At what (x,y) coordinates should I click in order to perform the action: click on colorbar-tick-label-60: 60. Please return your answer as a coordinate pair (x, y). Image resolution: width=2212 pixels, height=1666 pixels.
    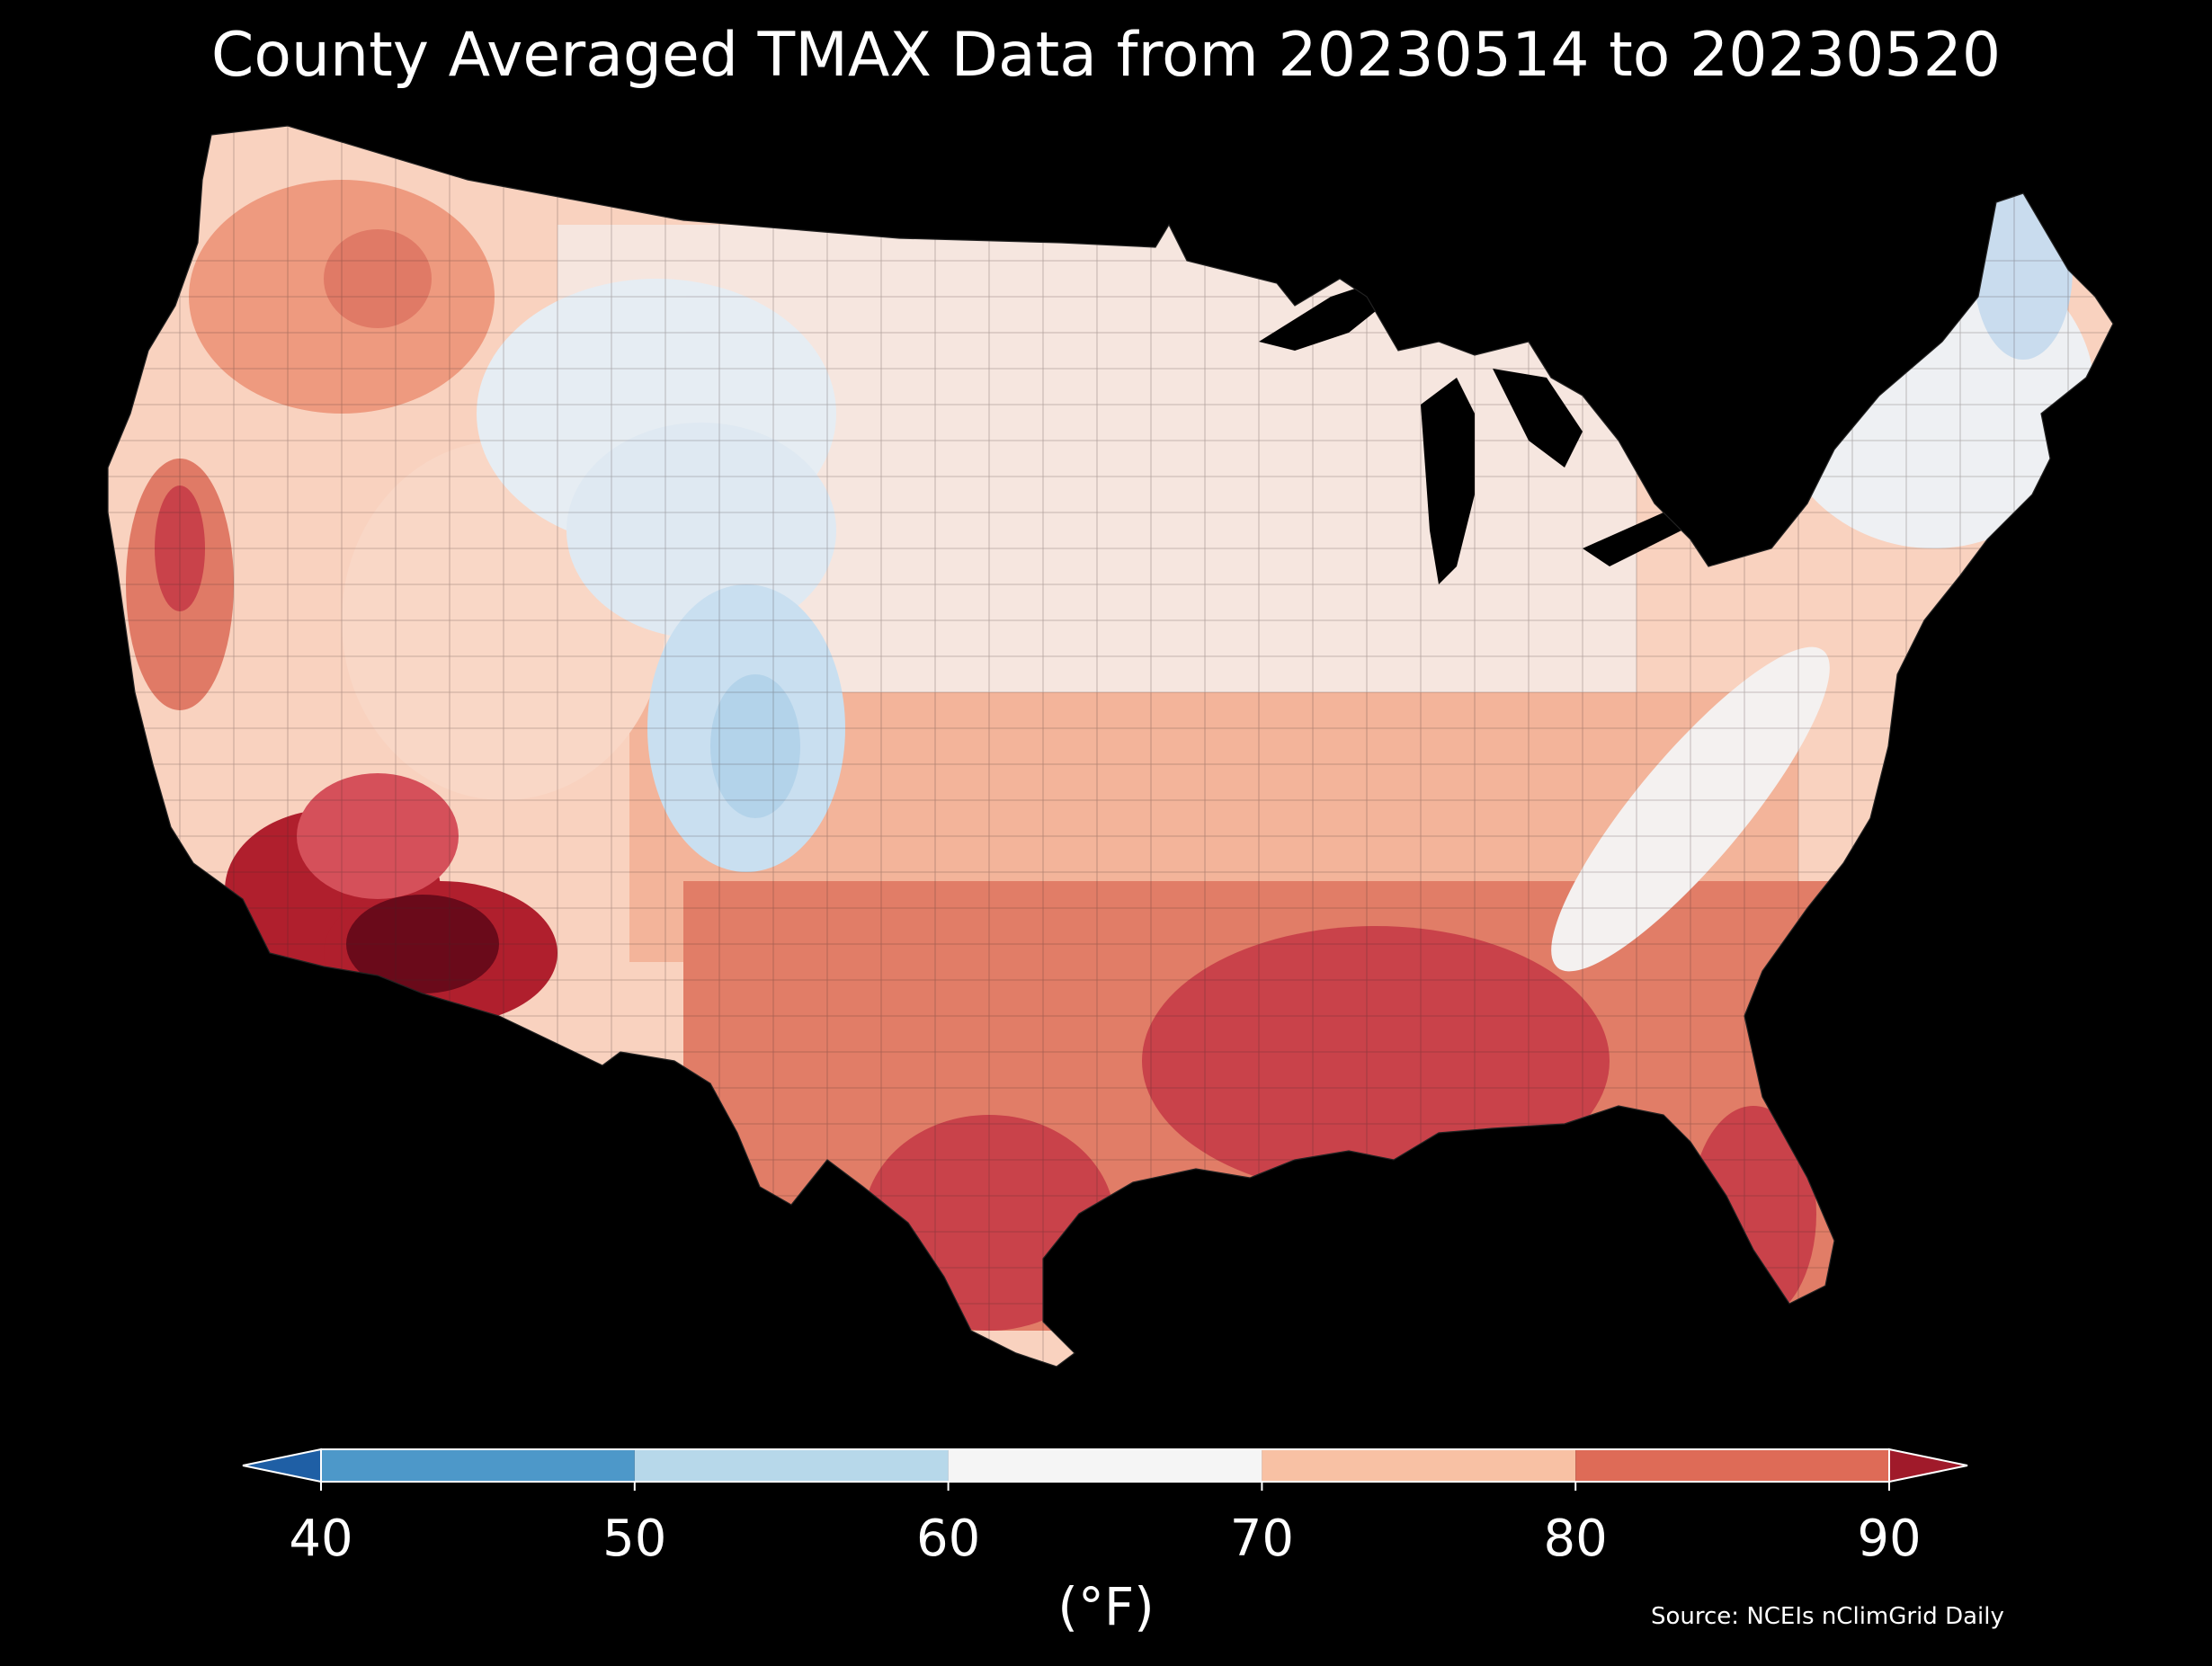
    Looking at the image, I should click on (948, 1539).